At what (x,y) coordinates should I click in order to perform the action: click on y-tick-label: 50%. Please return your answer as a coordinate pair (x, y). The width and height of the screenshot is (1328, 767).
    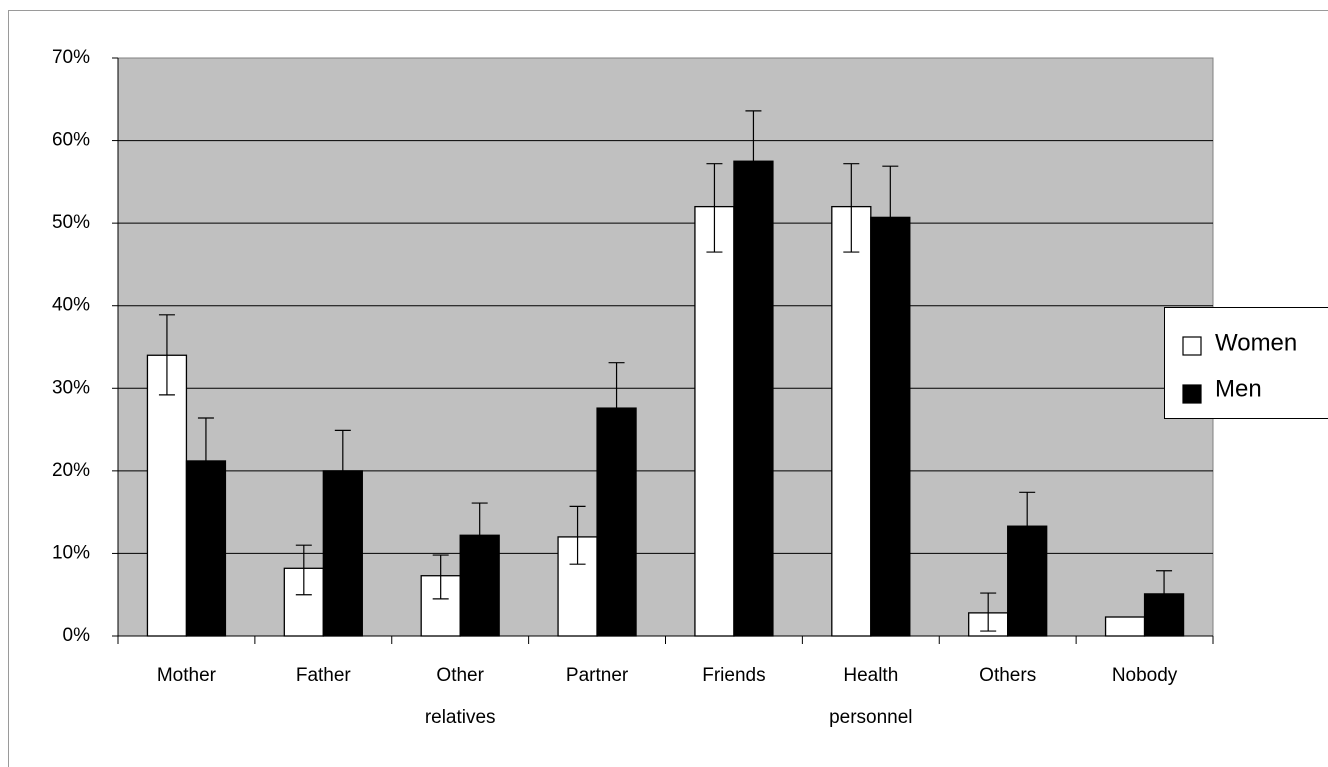
    Looking at the image, I should click on (71, 222).